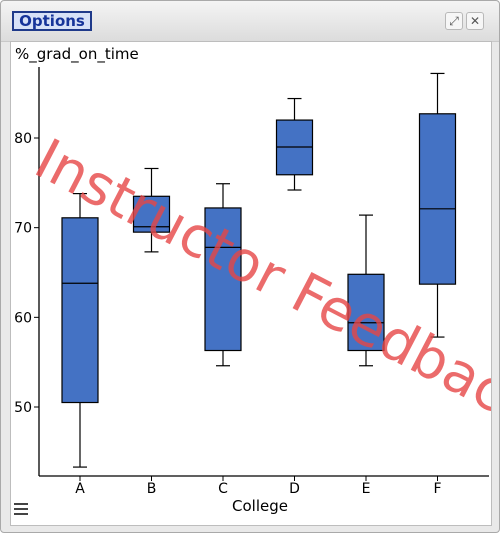  I want to click on x-tick-label: D, so click(294, 489).